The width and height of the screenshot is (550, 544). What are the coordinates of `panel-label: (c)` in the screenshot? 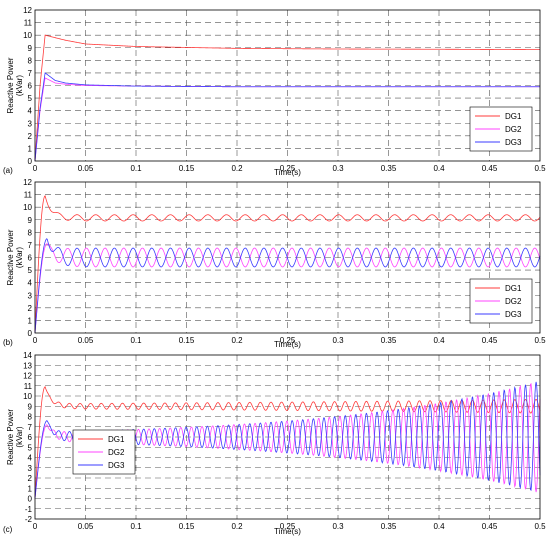 It's located at (8, 529).